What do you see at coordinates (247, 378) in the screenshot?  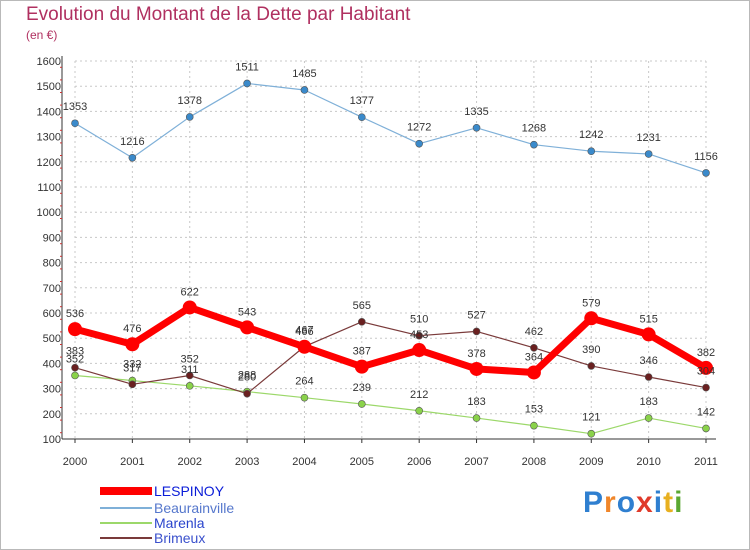 I see `data-label: 280` at bounding box center [247, 378].